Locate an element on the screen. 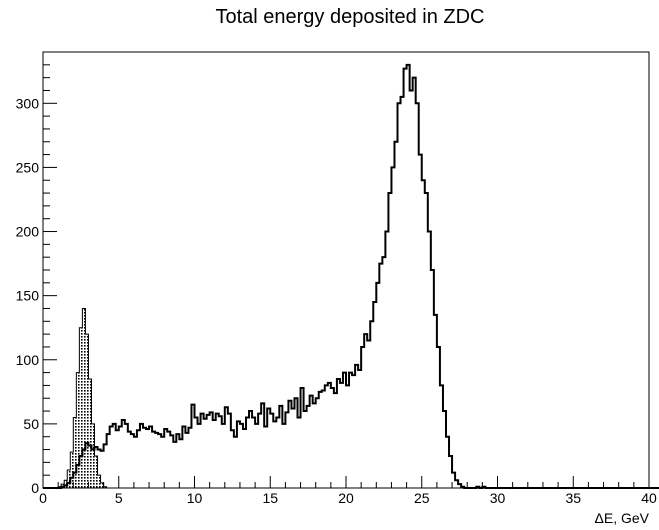 The width and height of the screenshot is (659, 530). y-tick-label: 150 is located at coordinates (28, 296).